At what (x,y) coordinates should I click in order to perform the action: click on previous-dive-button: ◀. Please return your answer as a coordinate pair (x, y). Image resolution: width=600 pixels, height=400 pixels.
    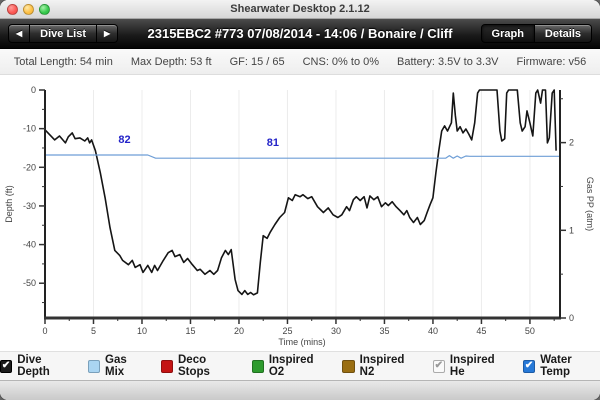
    Looking at the image, I should click on (19, 33).